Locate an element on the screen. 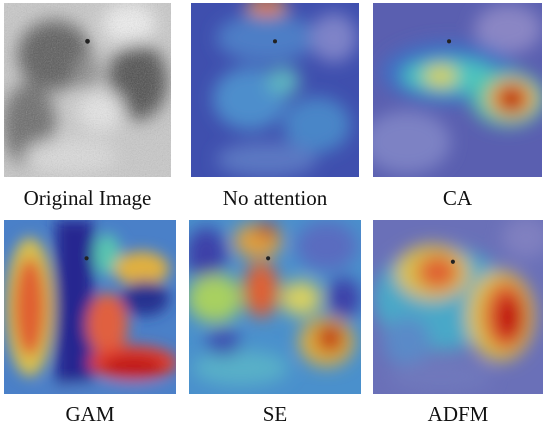  caption-adfm: ADFM is located at coordinates (458, 414).